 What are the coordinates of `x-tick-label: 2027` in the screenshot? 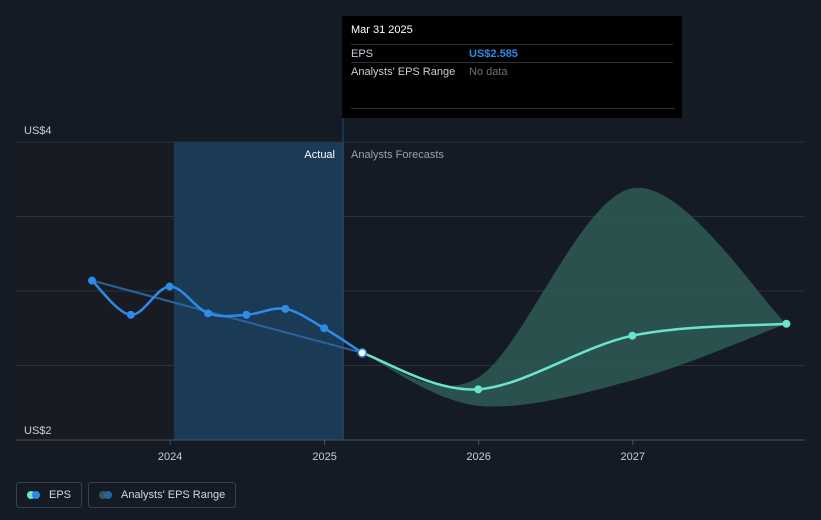 It's located at (633, 457).